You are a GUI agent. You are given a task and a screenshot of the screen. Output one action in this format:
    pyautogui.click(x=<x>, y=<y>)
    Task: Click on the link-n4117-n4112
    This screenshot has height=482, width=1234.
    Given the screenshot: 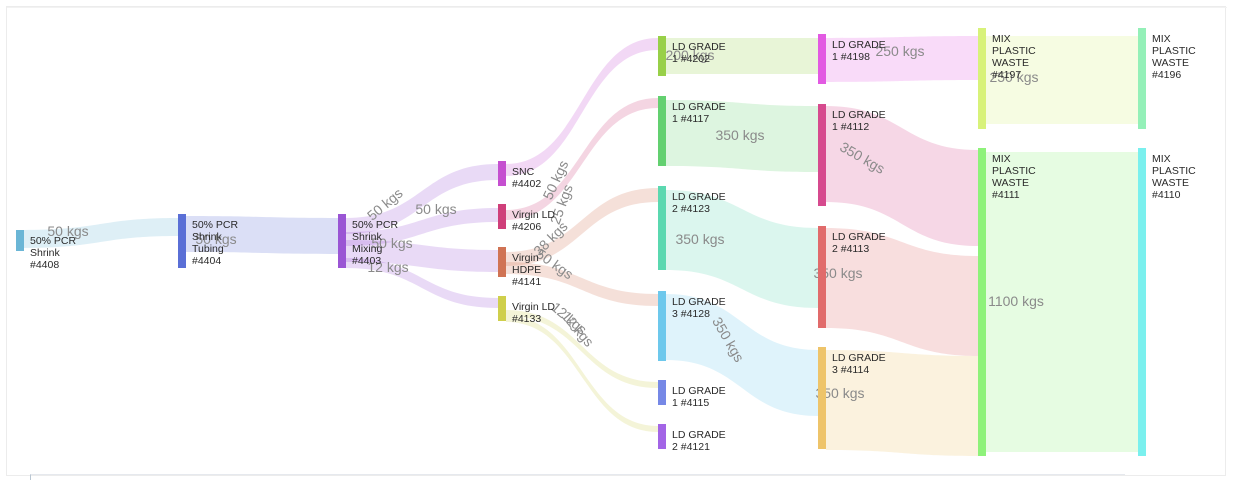 What is the action you would take?
    pyautogui.click(x=742, y=136)
    